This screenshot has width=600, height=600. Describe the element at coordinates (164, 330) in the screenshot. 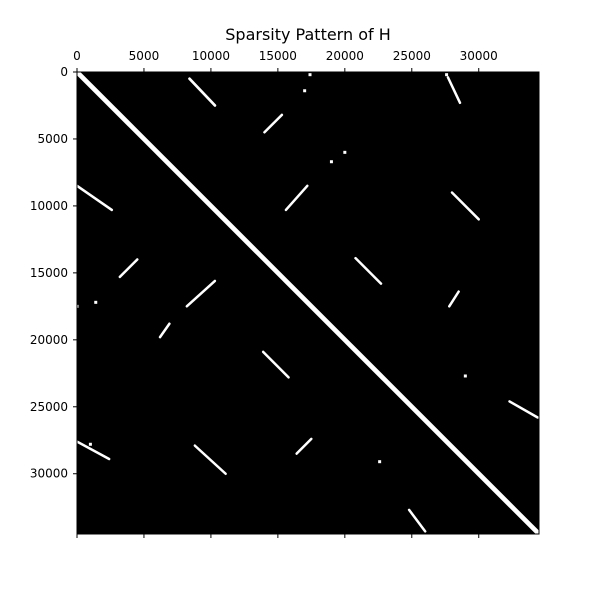

I see `nonzero-band-k` at that location.